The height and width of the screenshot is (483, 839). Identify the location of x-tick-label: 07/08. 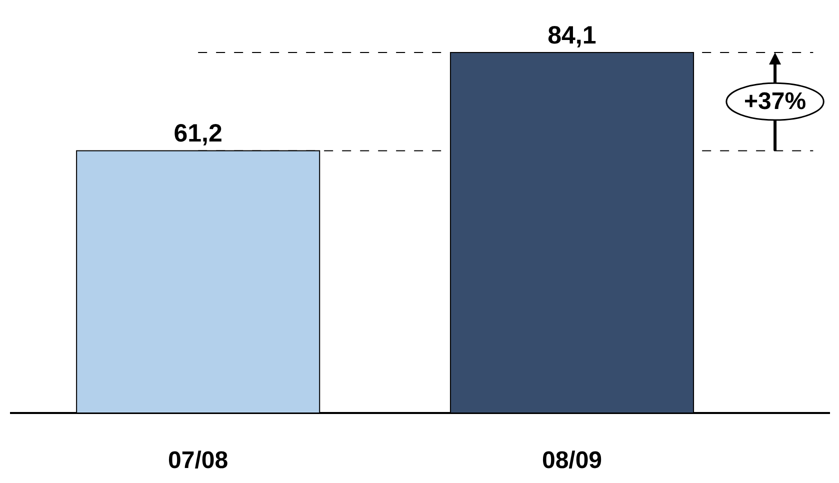
(198, 460).